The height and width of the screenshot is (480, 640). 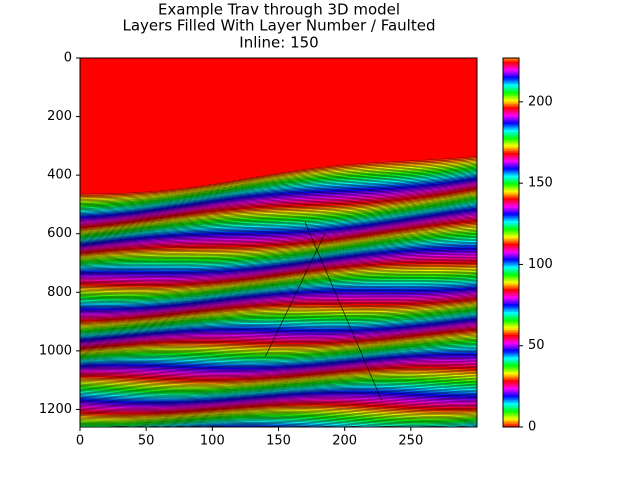 What do you see at coordinates (343, 311) in the screenshot?
I see `fault` at bounding box center [343, 311].